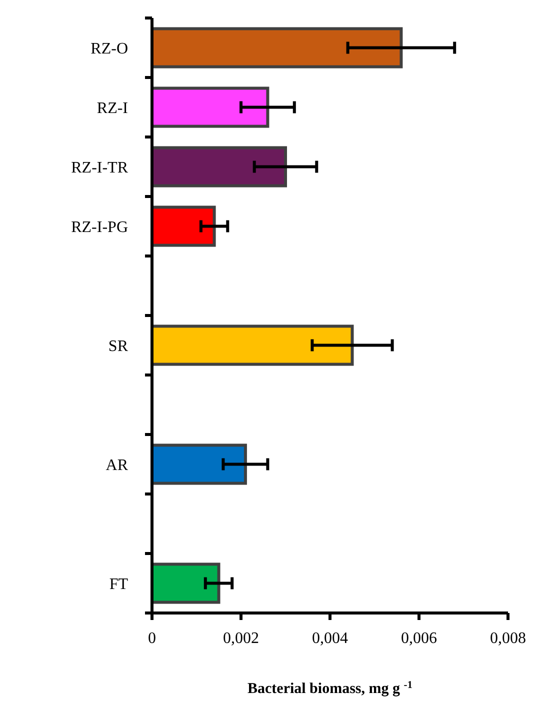 The height and width of the screenshot is (714, 541). Describe the element at coordinates (99, 227) in the screenshot. I see `y-tick-label: RZ-I-PG` at that location.